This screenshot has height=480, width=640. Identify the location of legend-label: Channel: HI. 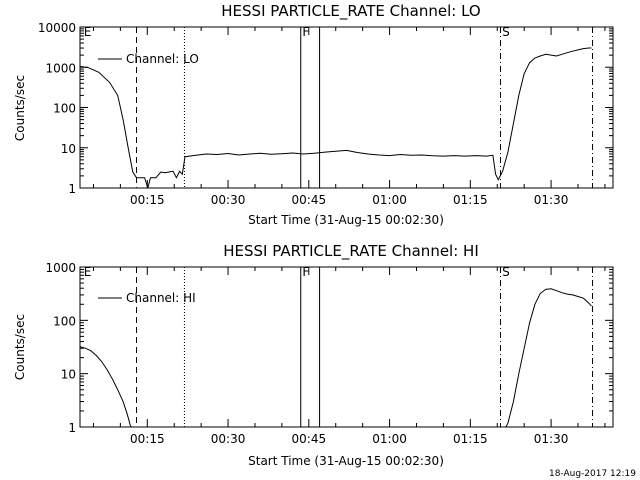
(161, 298).